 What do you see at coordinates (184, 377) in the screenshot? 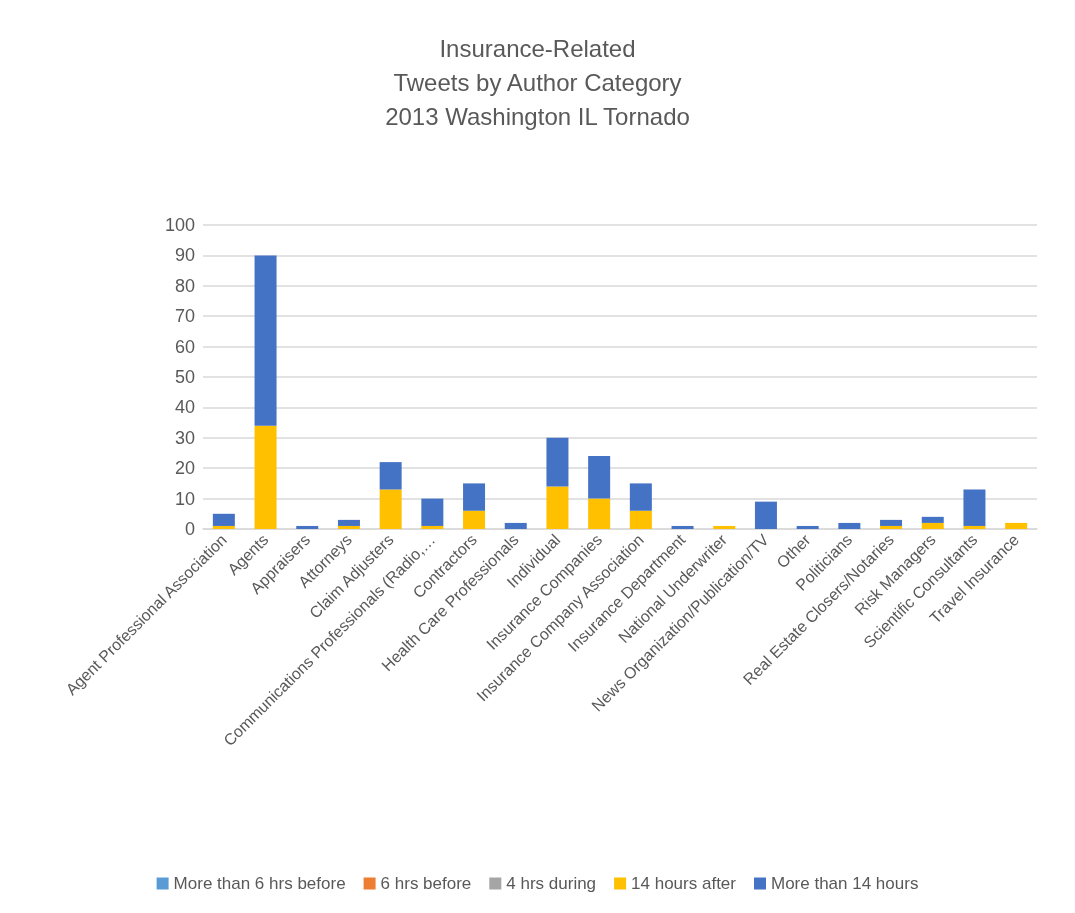
I see `y-tick-label: 50` at bounding box center [184, 377].